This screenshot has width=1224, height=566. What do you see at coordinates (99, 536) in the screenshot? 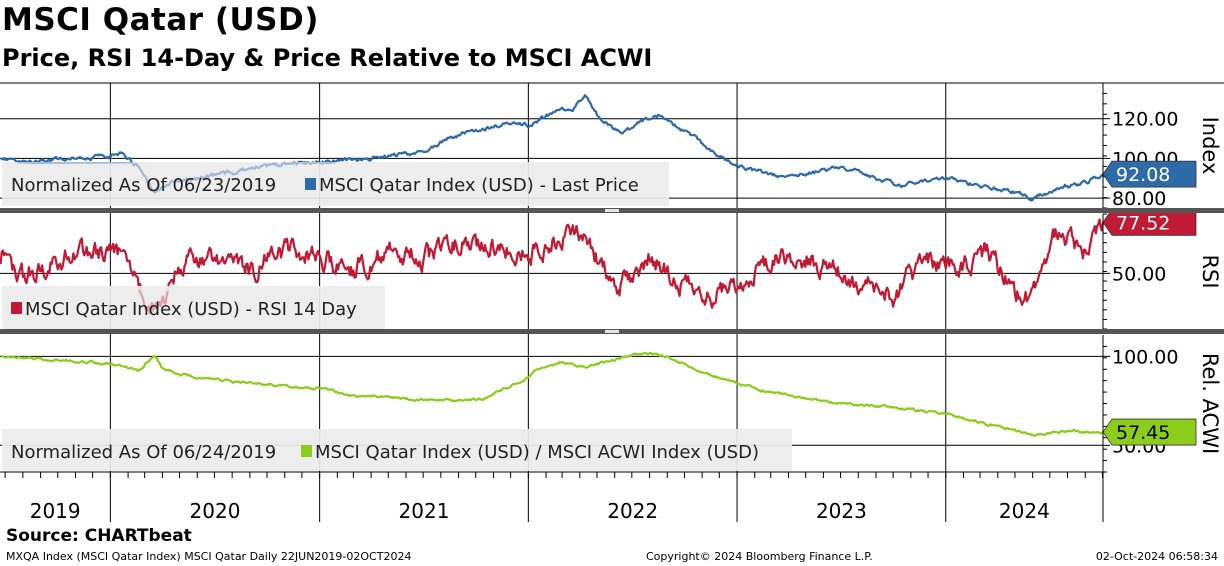
I see `source-line: Source: CHARTbeat` at bounding box center [99, 536].